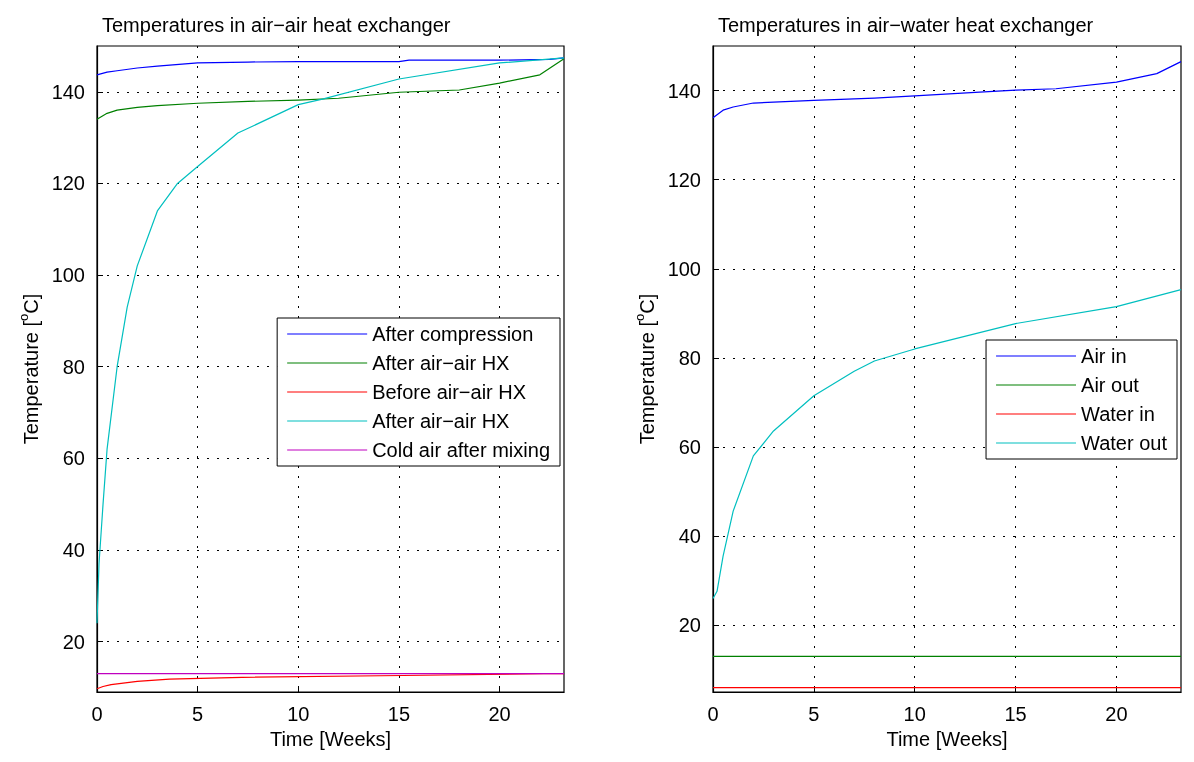  I want to click on chart-title: Temperatures in air−water heat exchanger, so click(906, 25).